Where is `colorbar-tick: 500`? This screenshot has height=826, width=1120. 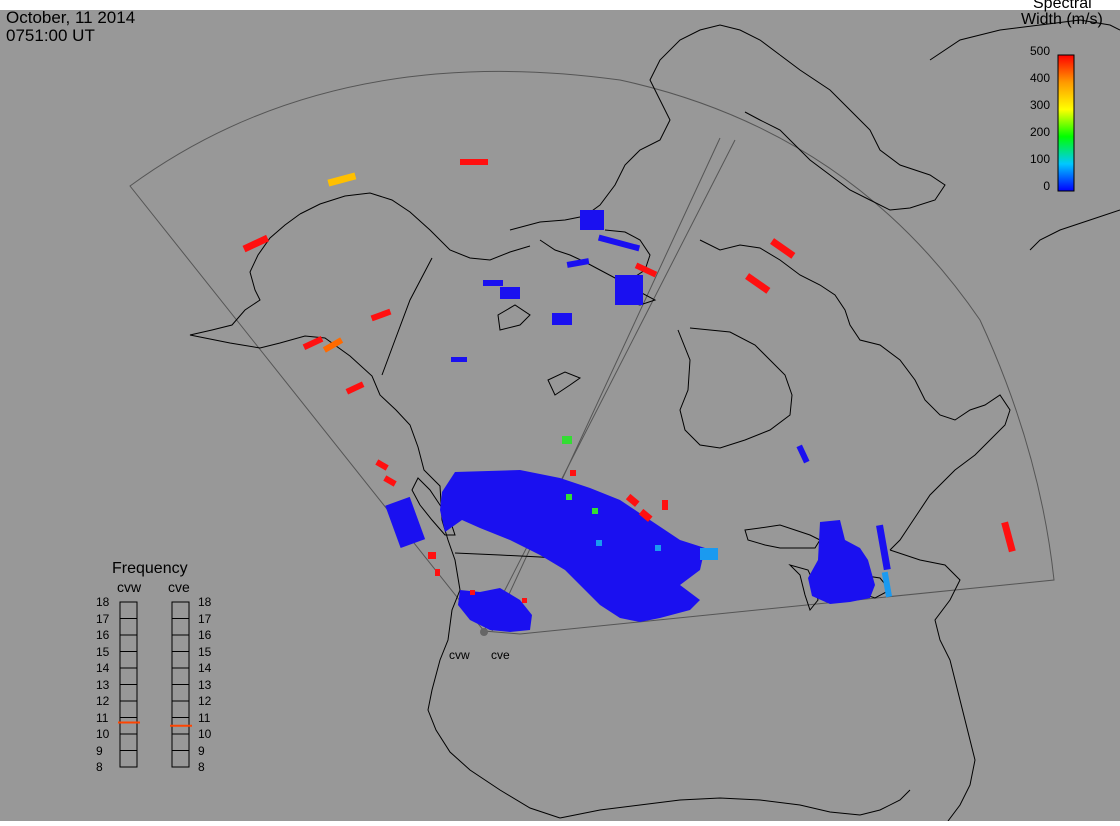 colorbar-tick: 500 is located at coordinates (1039, 51).